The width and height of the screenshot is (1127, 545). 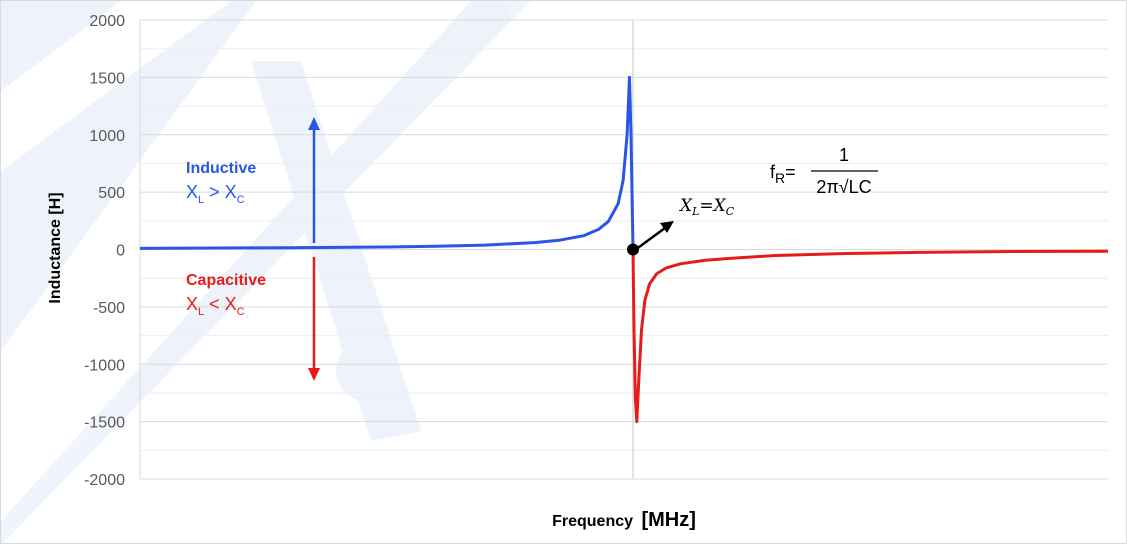 What do you see at coordinates (107, 136) in the screenshot?
I see `y-tick-label: 1000` at bounding box center [107, 136].